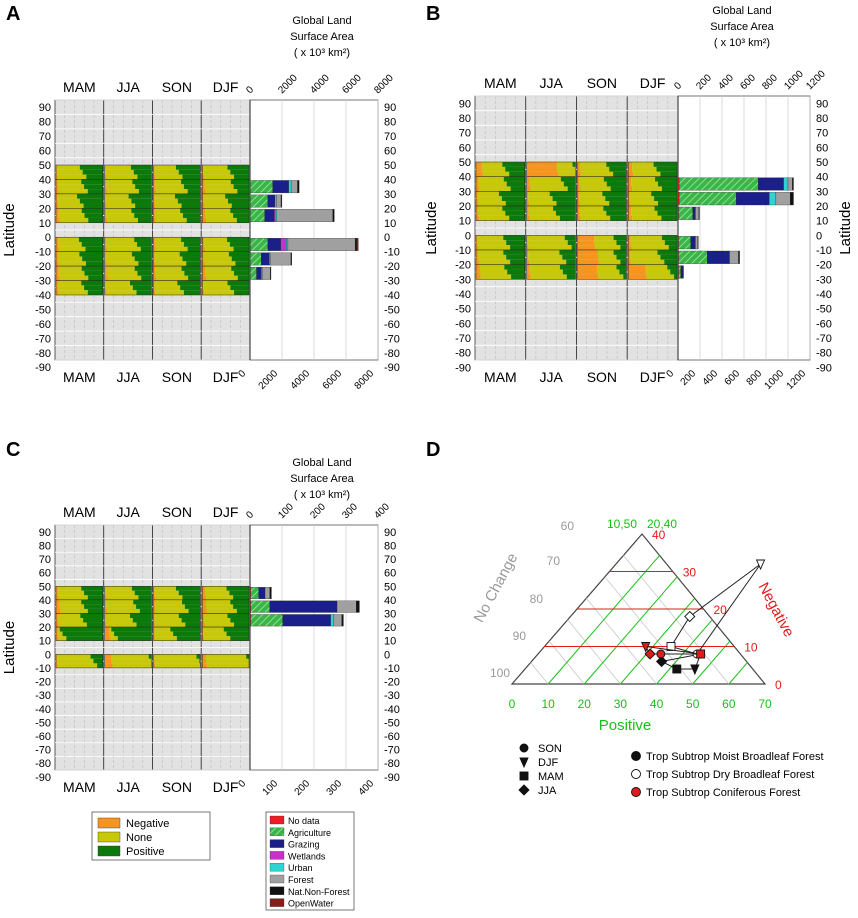 The width and height of the screenshot is (858, 918). What do you see at coordinates (390, 123) in the screenshot?
I see `latitude-tick-right: 80` at bounding box center [390, 123].